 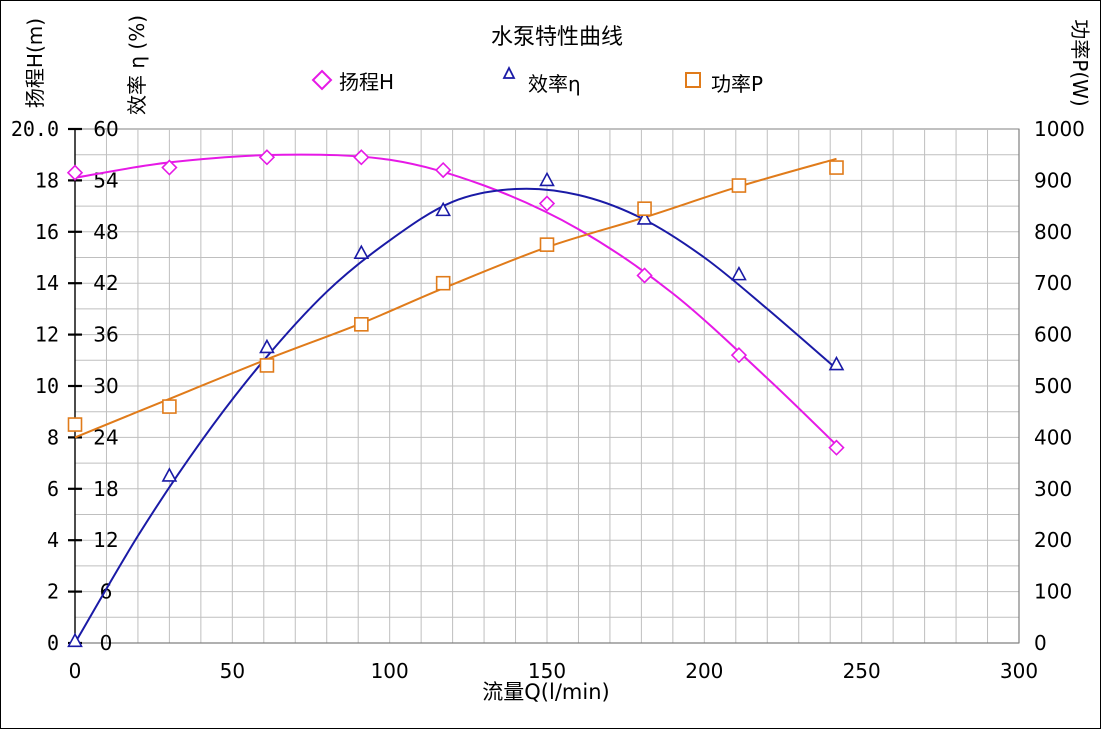 What do you see at coordinates (137, 65) in the screenshot?
I see `efficiency-axis-label: 效率 η (%)` at bounding box center [137, 65].